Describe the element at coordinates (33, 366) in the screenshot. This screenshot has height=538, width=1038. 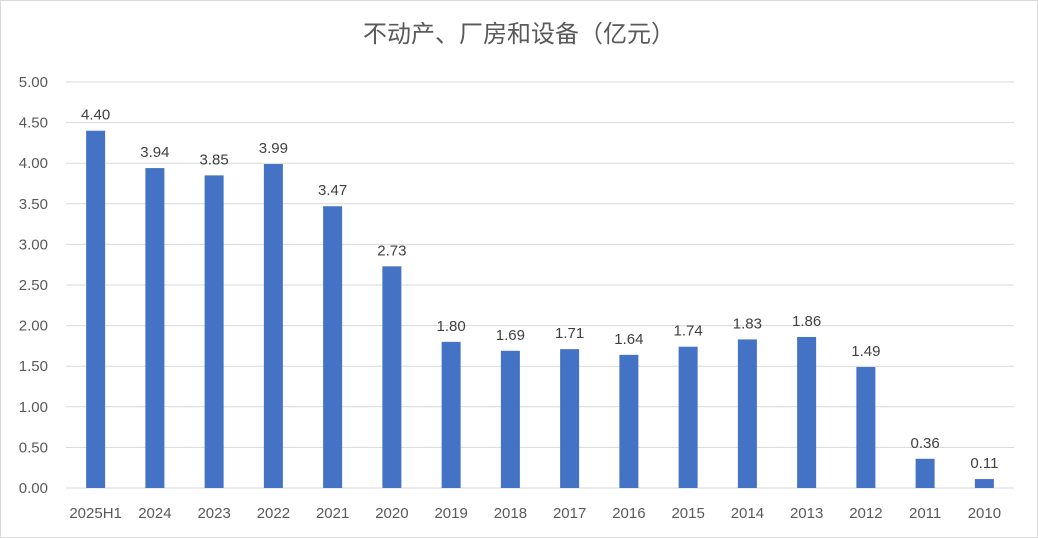
I see `y-tick-label: 1.50` at that location.